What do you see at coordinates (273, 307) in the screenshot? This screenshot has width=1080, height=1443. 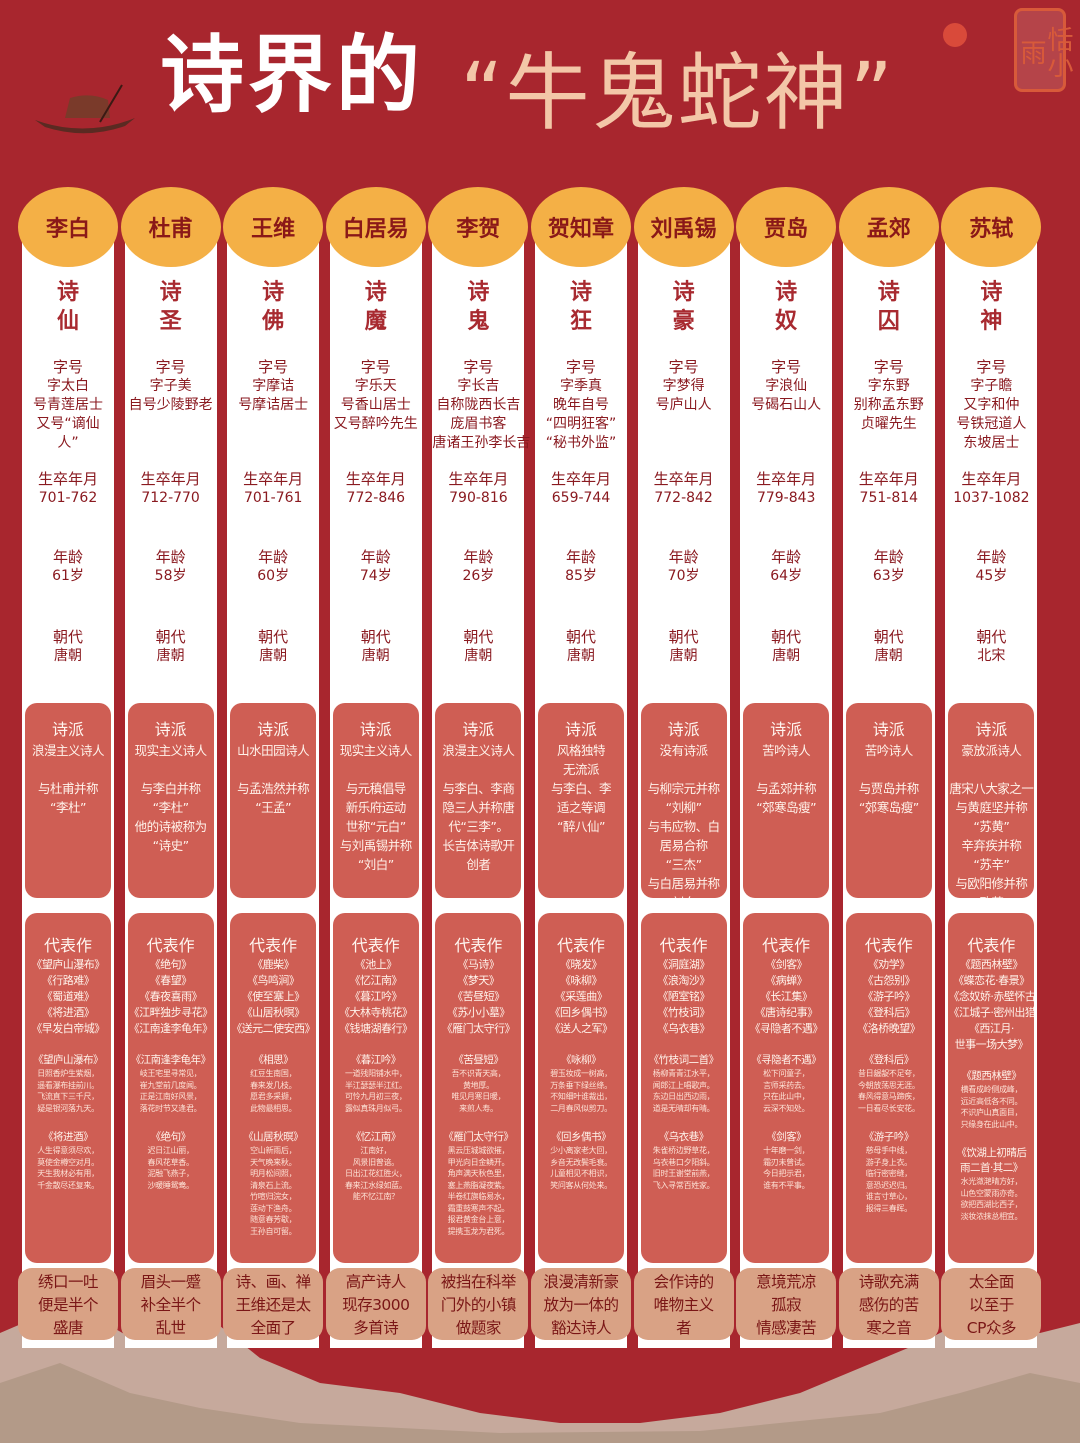 I see `poet-title: 诗佛` at bounding box center [273, 307].